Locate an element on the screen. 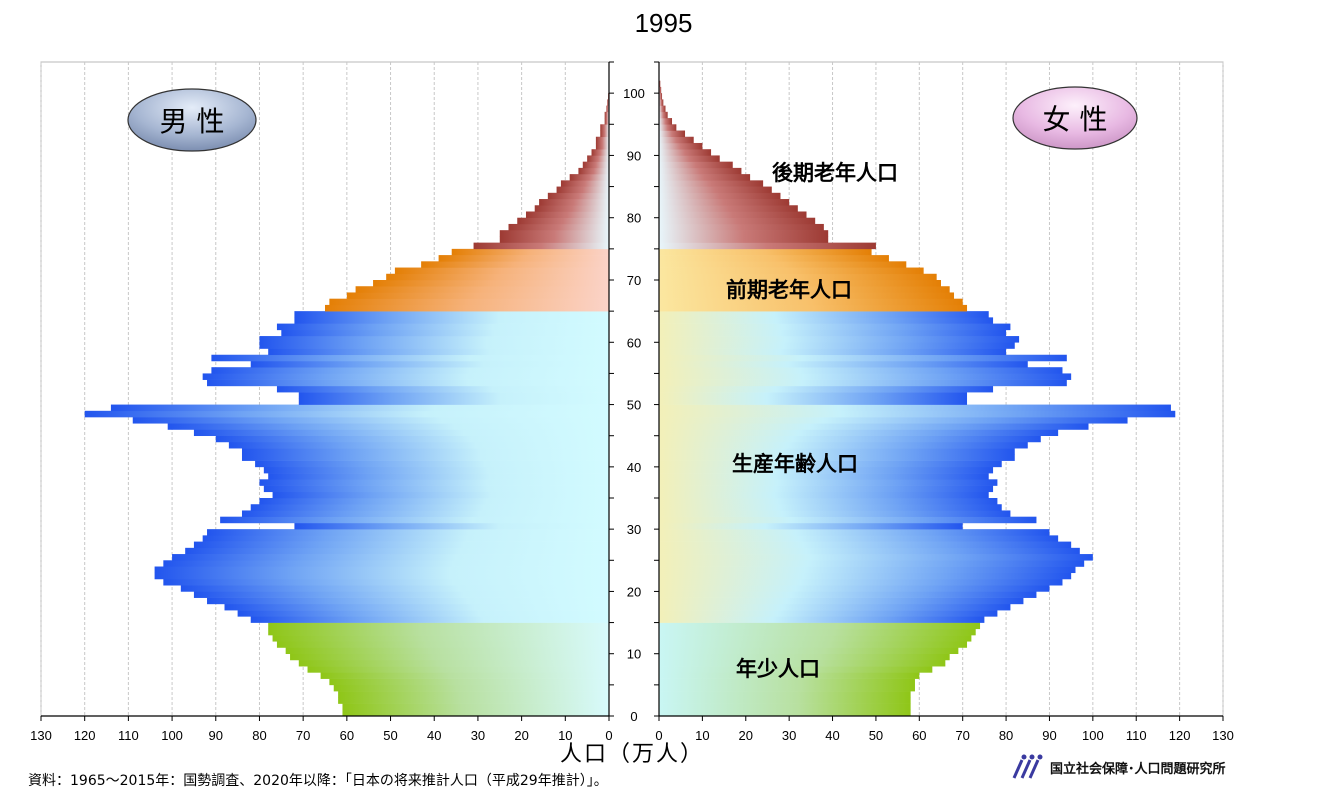 The image size is (1327, 793). chart-title: 1995 is located at coordinates (663, 23).